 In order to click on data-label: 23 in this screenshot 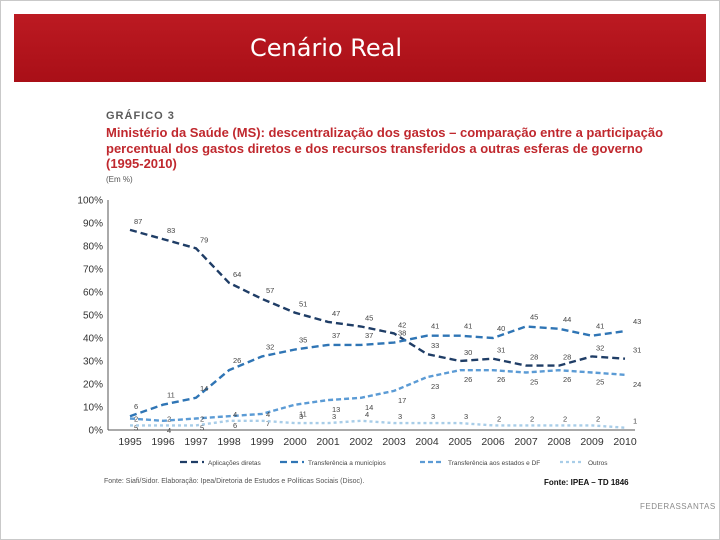, I will do `click(435, 386)`.